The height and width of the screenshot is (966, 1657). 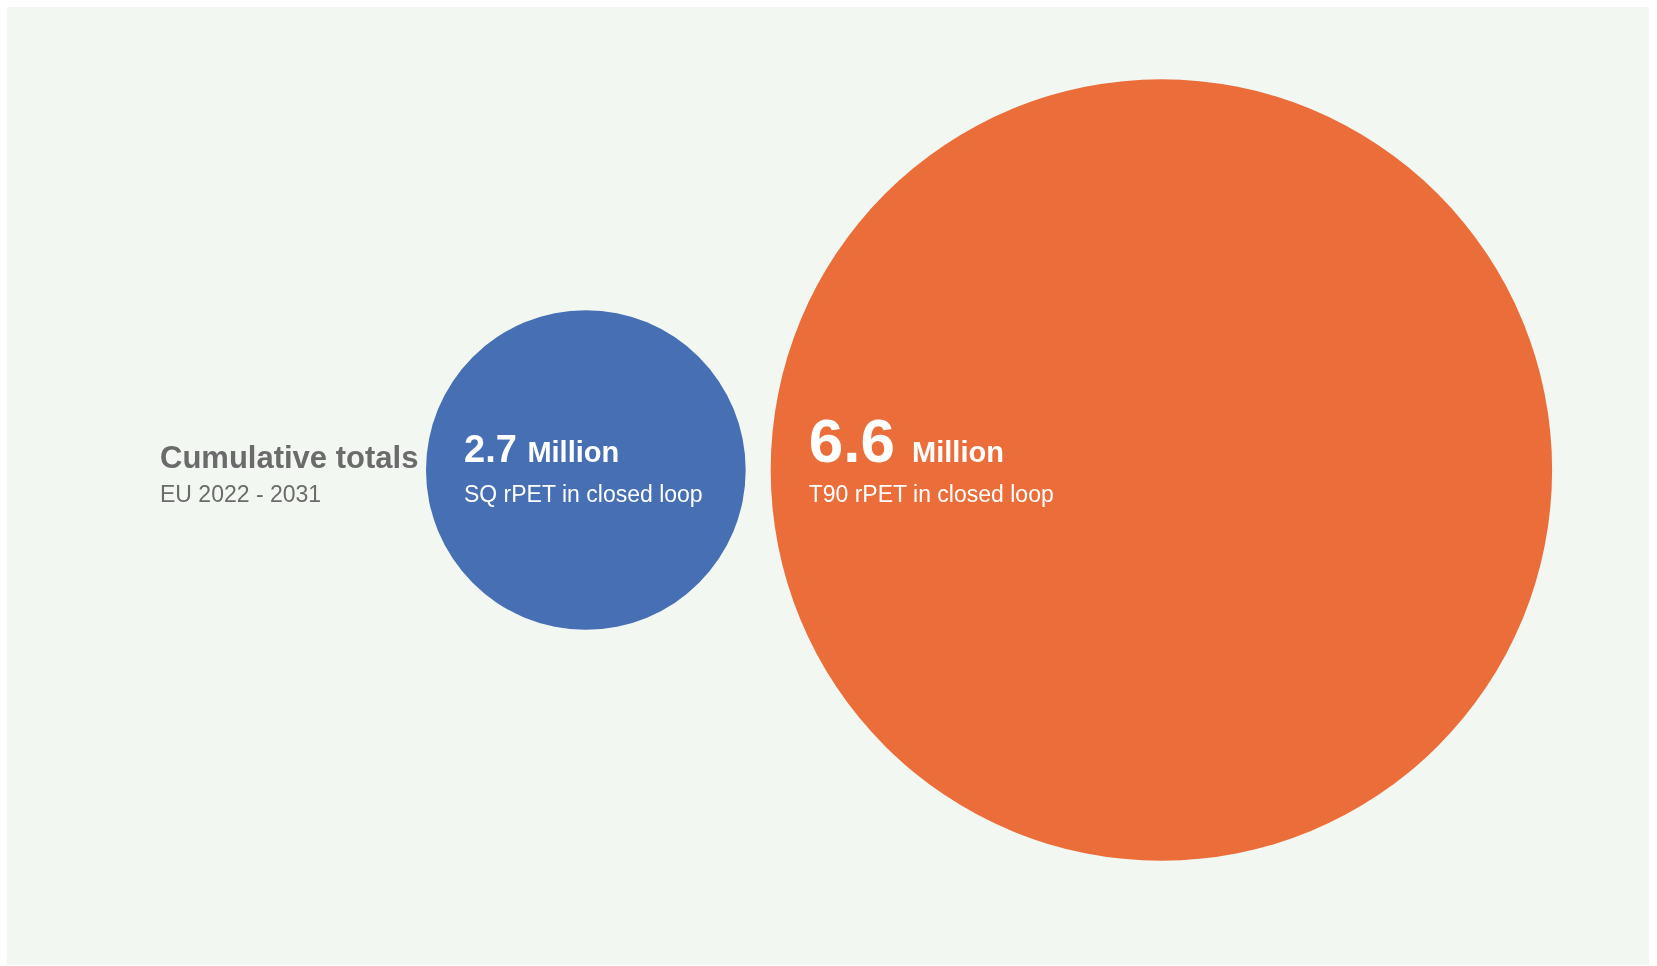 What do you see at coordinates (931, 494) in the screenshot?
I see `category-label: T90 rPET in closed loop` at bounding box center [931, 494].